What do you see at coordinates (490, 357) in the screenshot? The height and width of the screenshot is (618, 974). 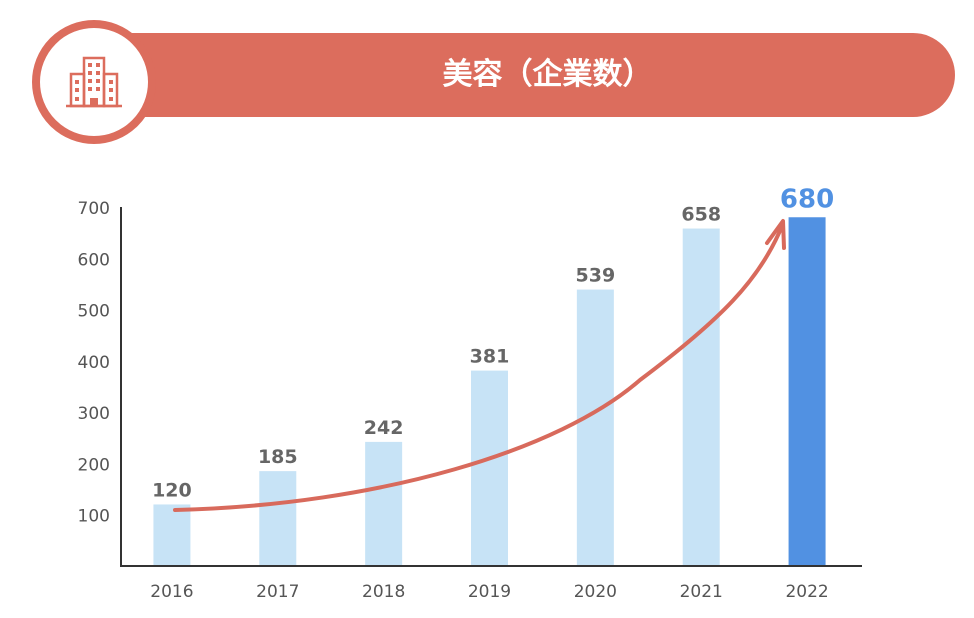 I see `data-label: 381` at bounding box center [490, 357].